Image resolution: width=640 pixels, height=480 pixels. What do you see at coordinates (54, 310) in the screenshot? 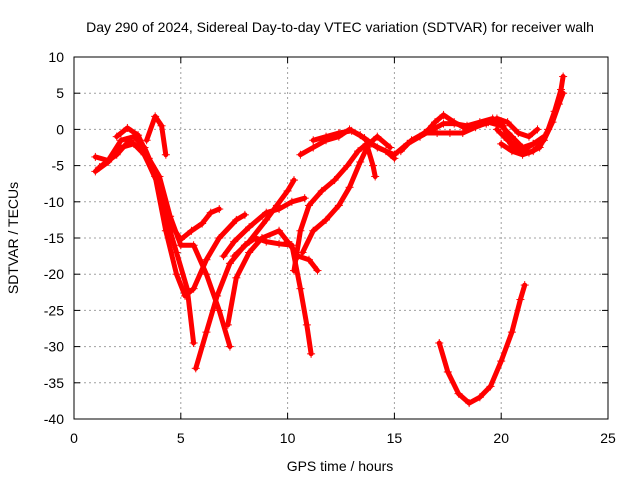
I see `y-tick-label: -25` at bounding box center [54, 310].